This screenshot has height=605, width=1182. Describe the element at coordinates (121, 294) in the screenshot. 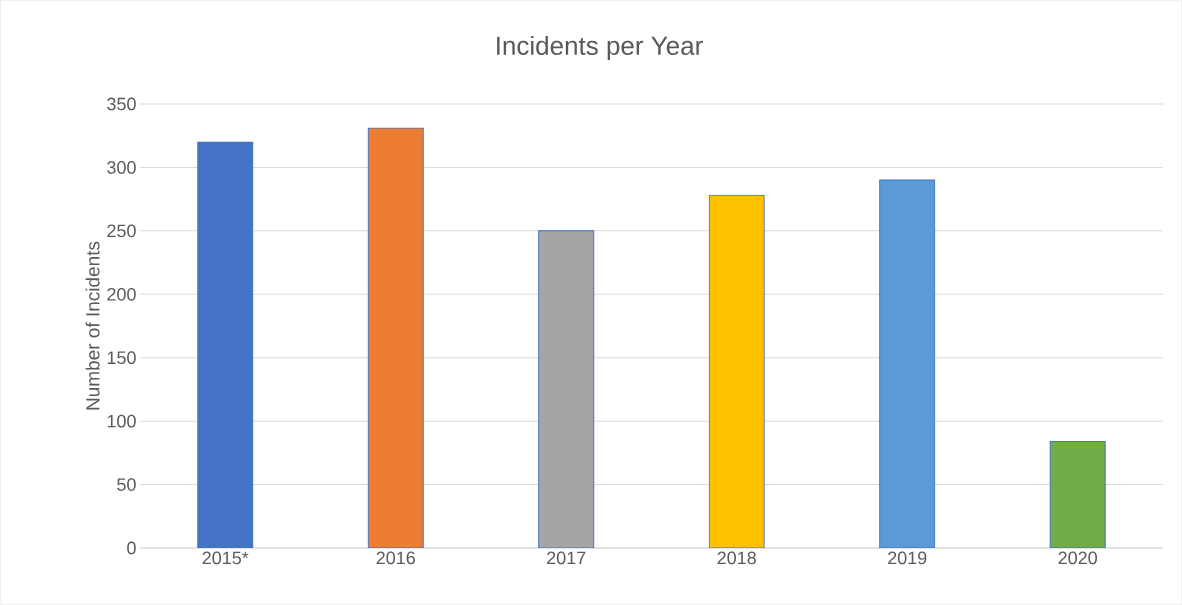

I see `y-tick-label: 200` at that location.